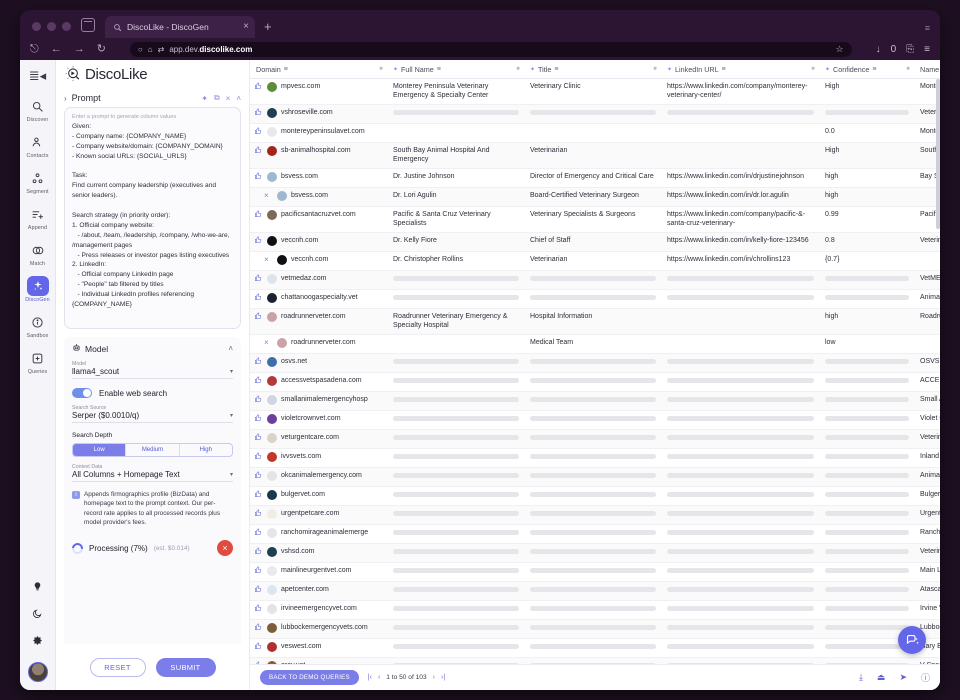  Describe the element at coordinates (866, 569) in the screenshot. I see `cell-confidence` at that location.